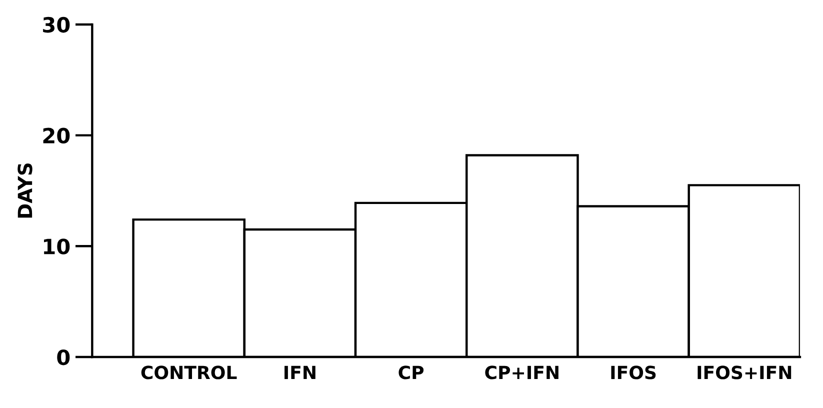 The height and width of the screenshot is (408, 823). I want to click on x-tick-label: IFOS, so click(633, 373).